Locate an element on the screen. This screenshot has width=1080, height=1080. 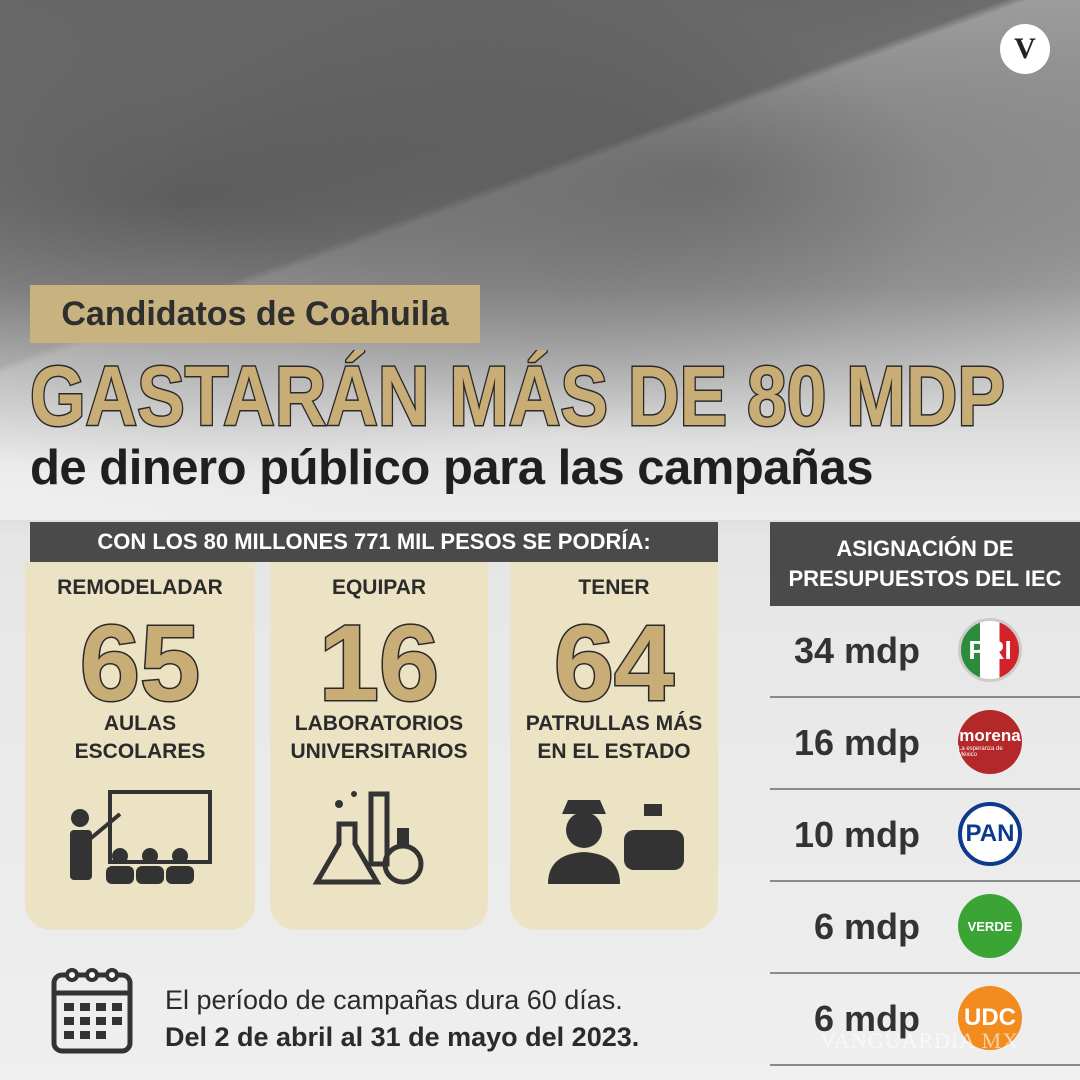
party-name: PAN is located at coordinates (990, 833).